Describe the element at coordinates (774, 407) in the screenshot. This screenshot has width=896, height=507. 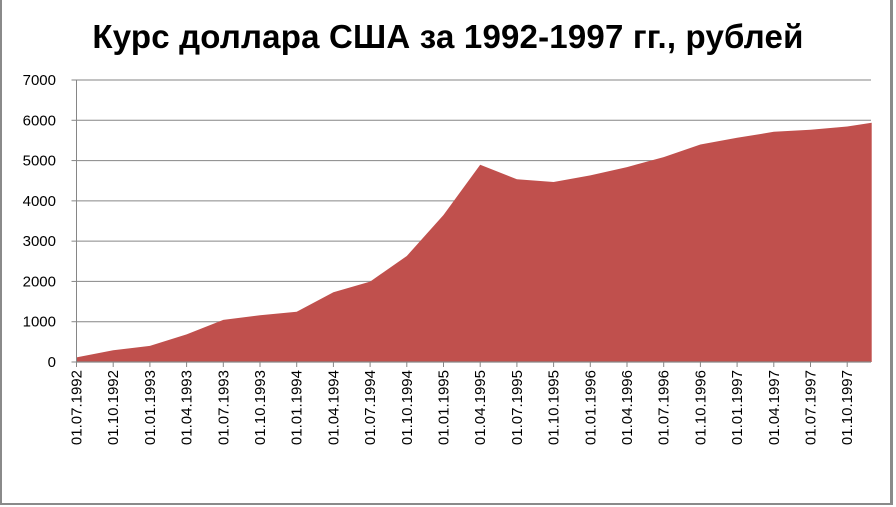
I see `x-tick-label: 01.04.1997` at that location.